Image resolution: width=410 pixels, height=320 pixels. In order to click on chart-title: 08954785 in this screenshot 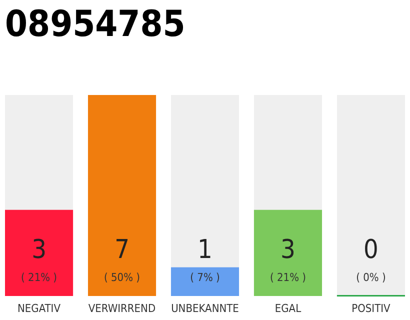, I will do `click(95, 24)`.